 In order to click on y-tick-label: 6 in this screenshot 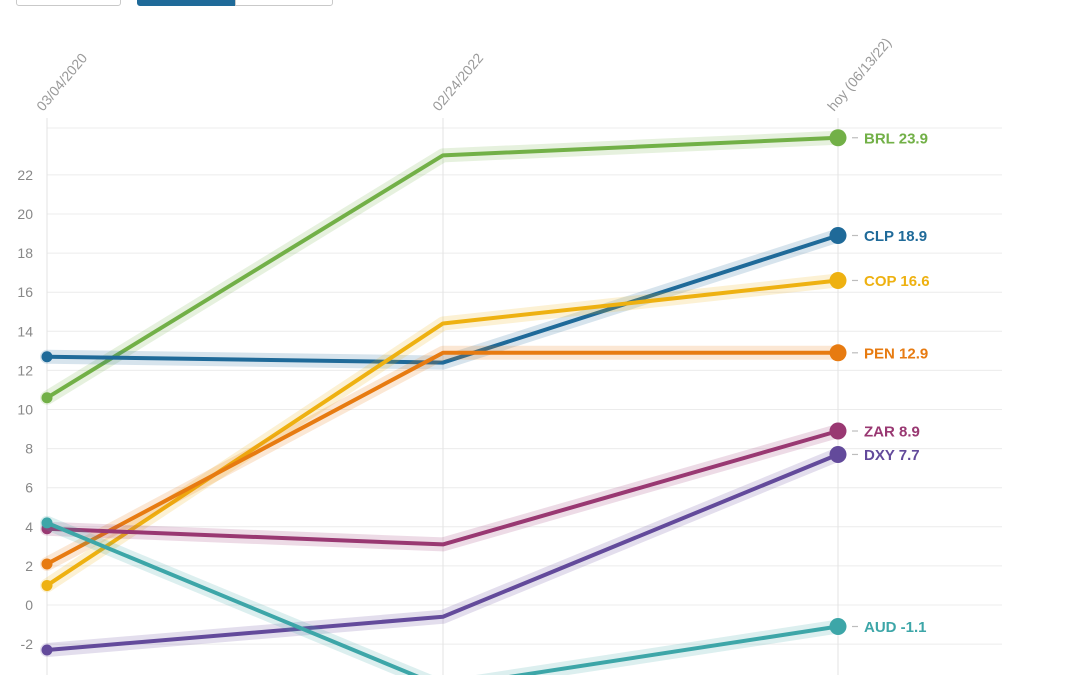, I will do `click(29, 488)`.